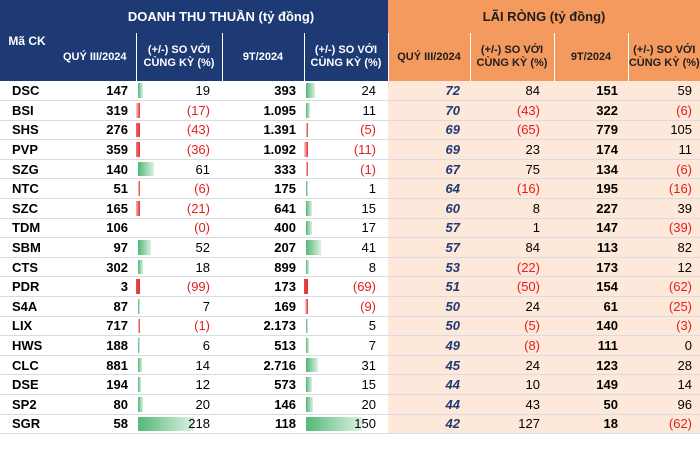 This screenshot has height=449, width=700. I want to click on dt-q3-change-cell: (99), so click(179, 287).